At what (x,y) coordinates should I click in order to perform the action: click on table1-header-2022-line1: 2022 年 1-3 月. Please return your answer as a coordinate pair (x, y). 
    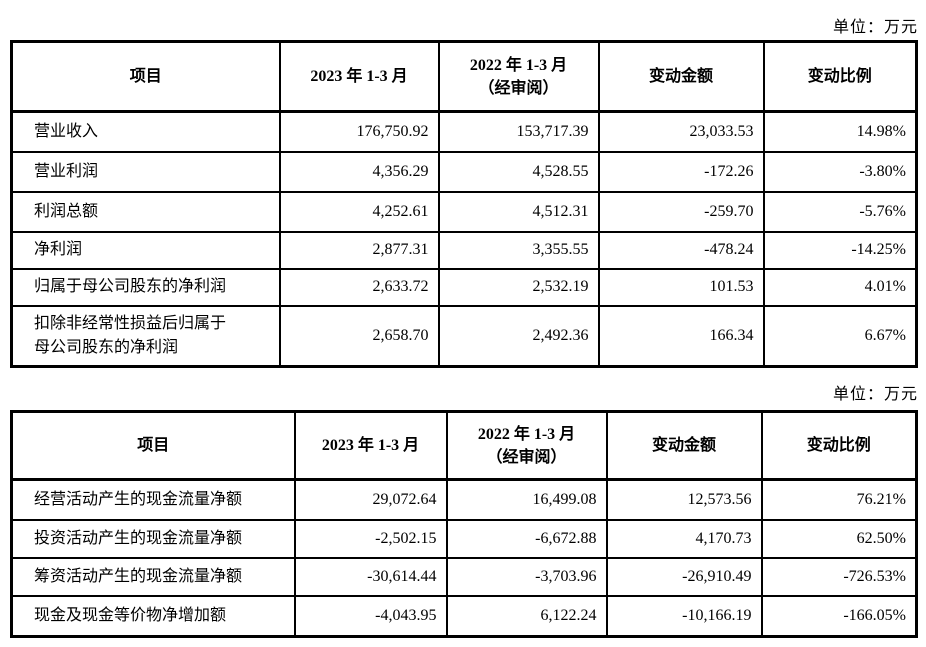
    Looking at the image, I should click on (518, 65).